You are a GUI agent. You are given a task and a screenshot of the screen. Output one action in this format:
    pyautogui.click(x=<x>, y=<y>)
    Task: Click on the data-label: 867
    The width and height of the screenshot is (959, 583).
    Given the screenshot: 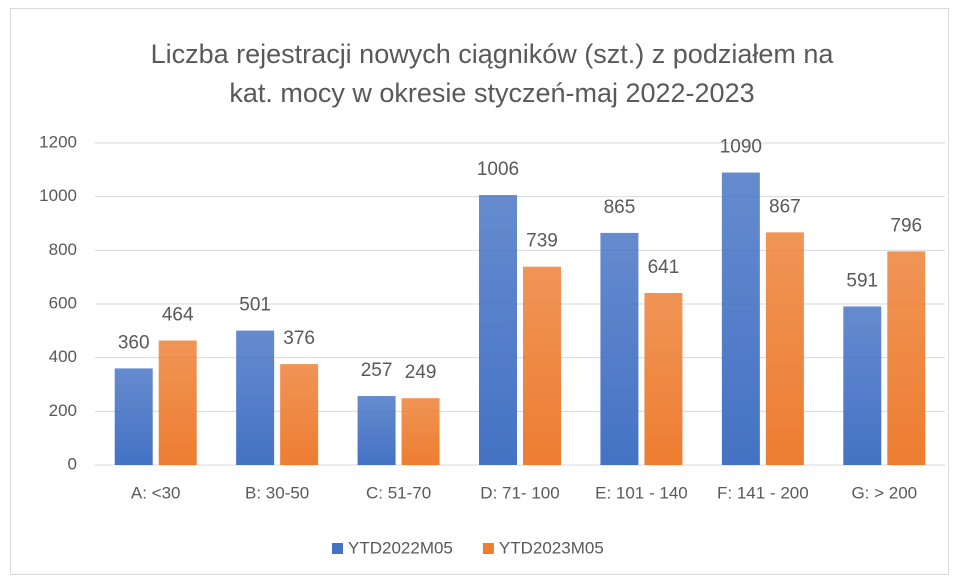 What is the action you would take?
    pyautogui.click(x=785, y=206)
    